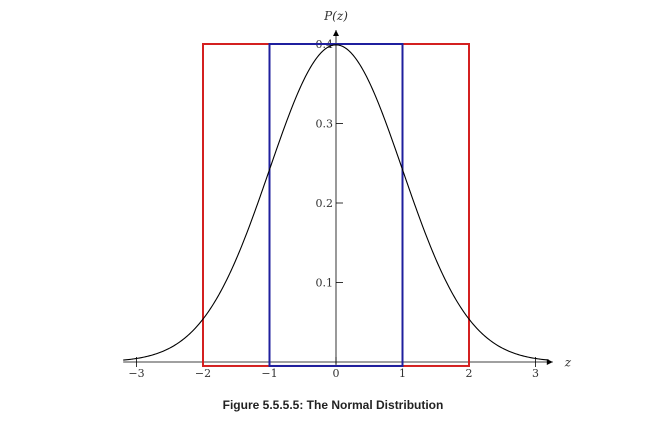  What do you see at coordinates (535, 373) in the screenshot?
I see `x-tick-label: 3` at bounding box center [535, 373].